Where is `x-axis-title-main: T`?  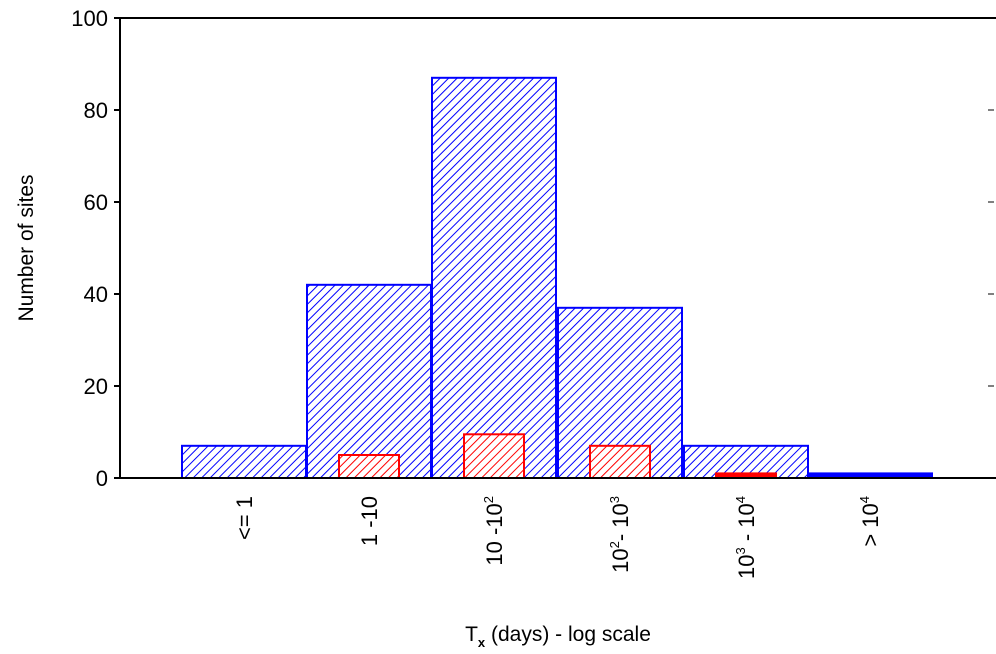
x-axis-title-main: T is located at coordinates (471, 634).